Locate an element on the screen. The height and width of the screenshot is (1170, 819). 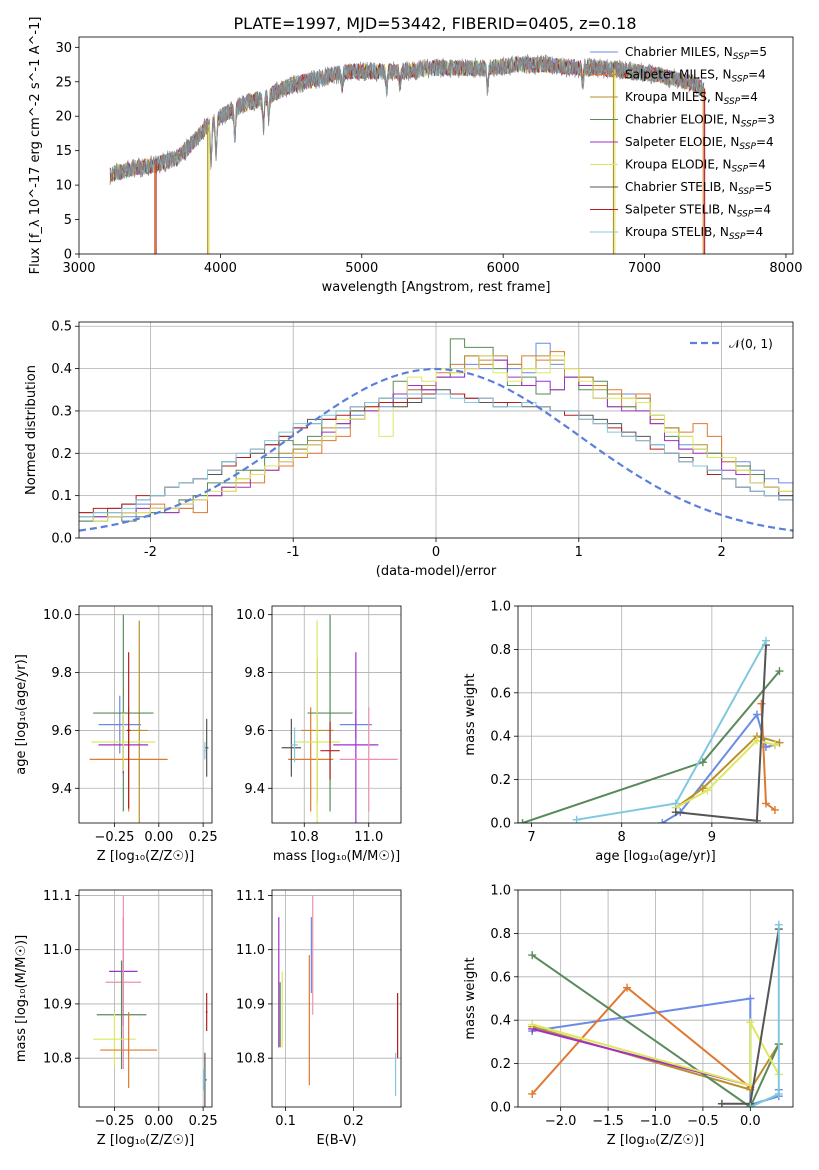
x-tick-label: −2.0 is located at coordinates (561, 1121).